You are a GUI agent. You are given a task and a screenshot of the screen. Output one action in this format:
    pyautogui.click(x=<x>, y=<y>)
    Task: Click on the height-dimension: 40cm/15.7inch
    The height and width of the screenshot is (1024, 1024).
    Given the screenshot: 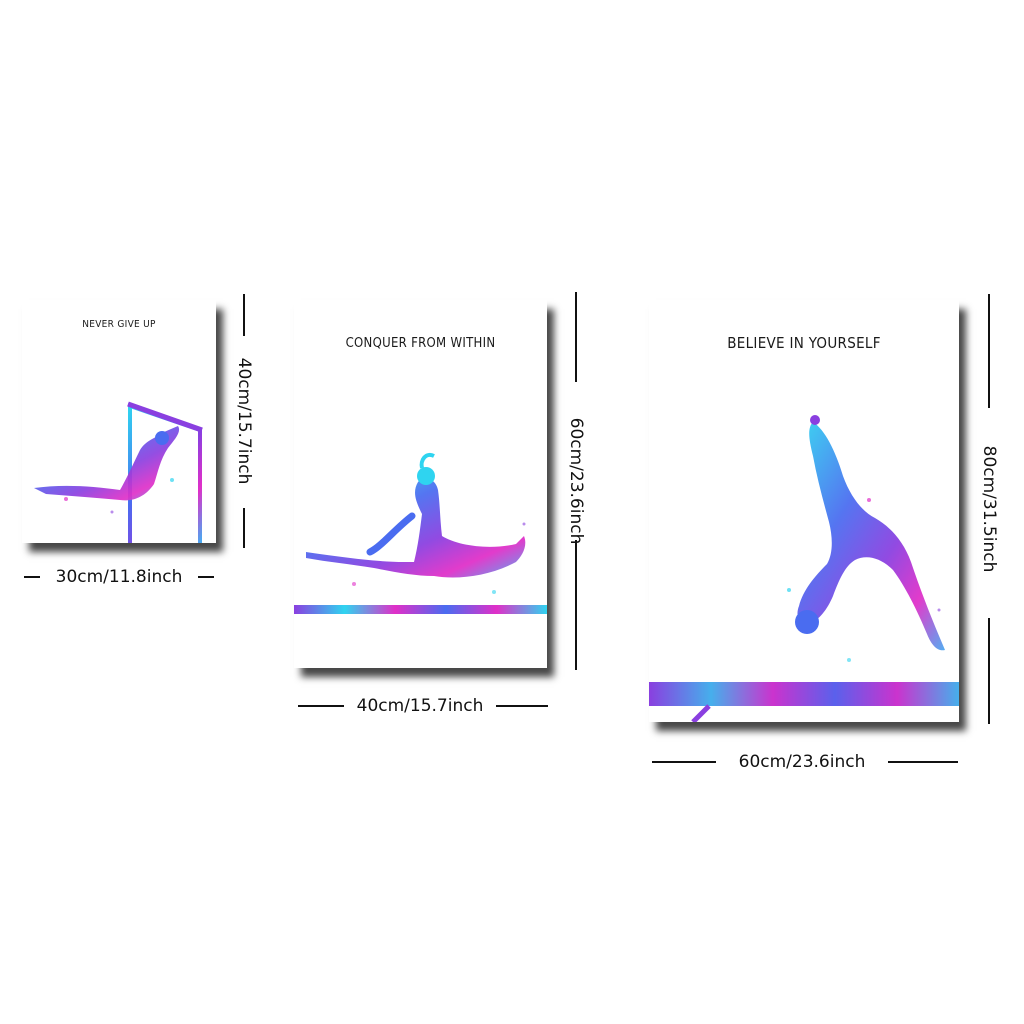 What is the action you would take?
    pyautogui.click(x=244, y=421)
    